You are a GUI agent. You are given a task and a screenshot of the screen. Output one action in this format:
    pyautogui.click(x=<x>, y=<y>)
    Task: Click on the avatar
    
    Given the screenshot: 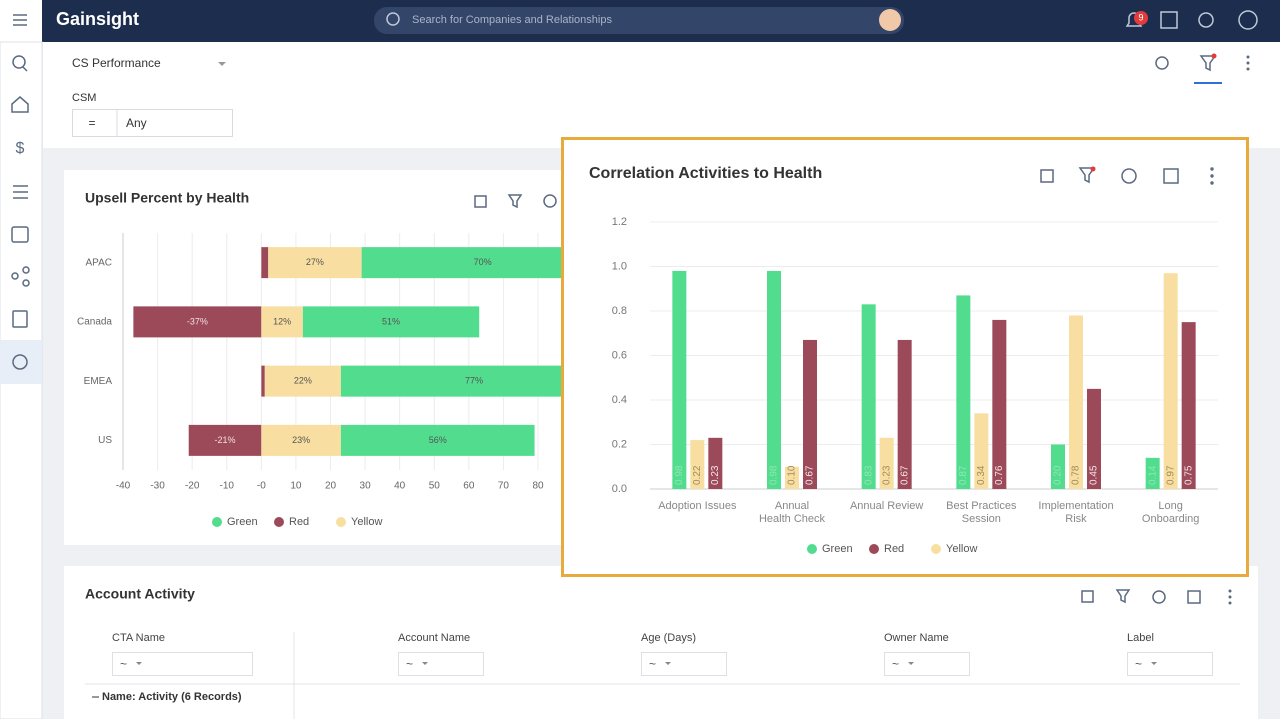 What is the action you would take?
    pyautogui.click(x=890, y=20)
    